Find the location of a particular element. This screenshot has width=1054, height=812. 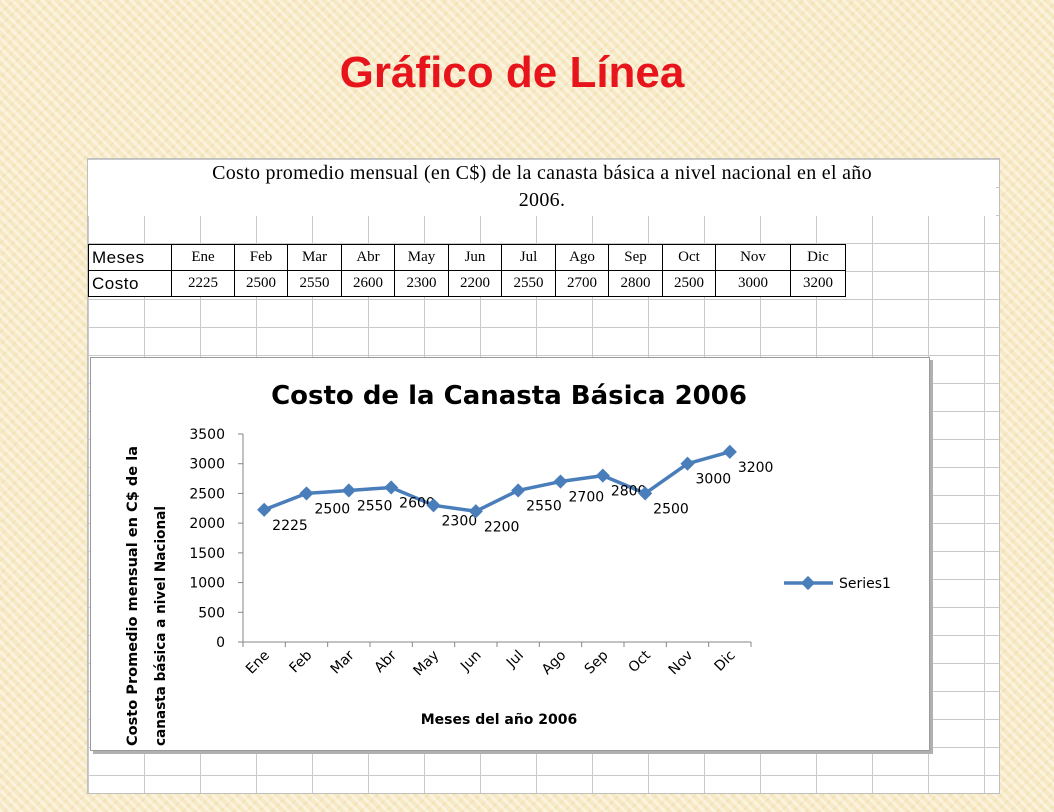

month-cell: Sep is located at coordinates (635, 257).